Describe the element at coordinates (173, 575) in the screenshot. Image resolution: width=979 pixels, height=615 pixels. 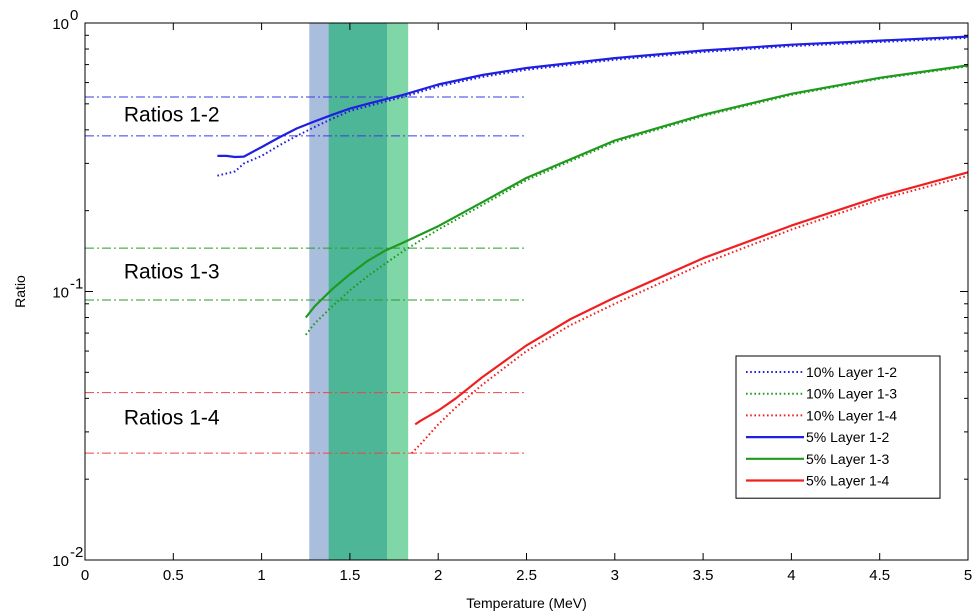
I see `x-tick-label-1: 0.5` at that location.